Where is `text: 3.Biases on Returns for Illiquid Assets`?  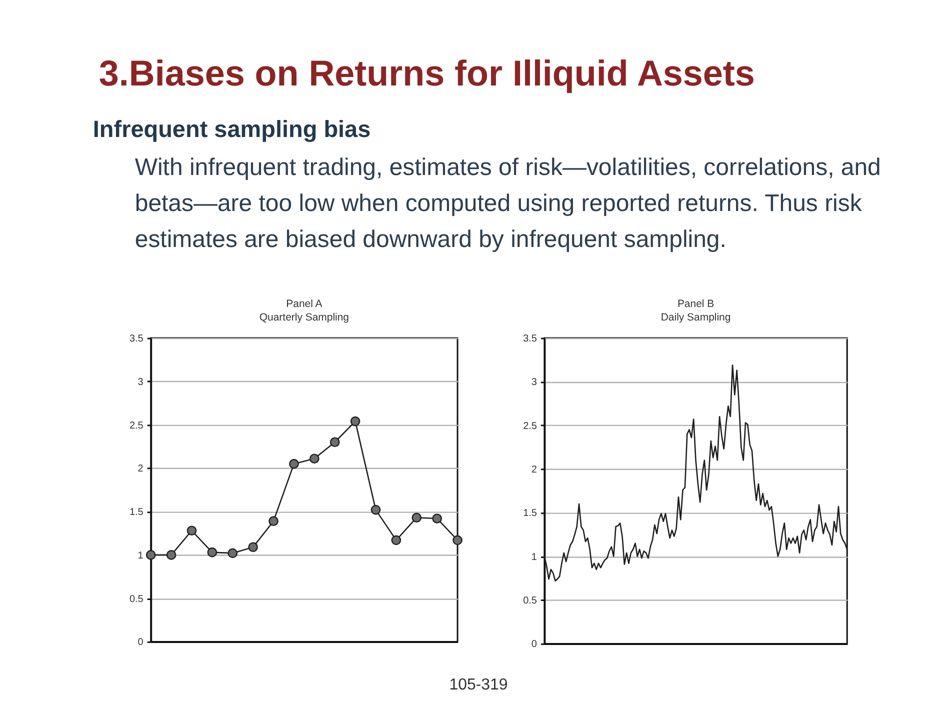 text: 3.Biases on Returns for Illiquid Assets is located at coordinates (426, 73).